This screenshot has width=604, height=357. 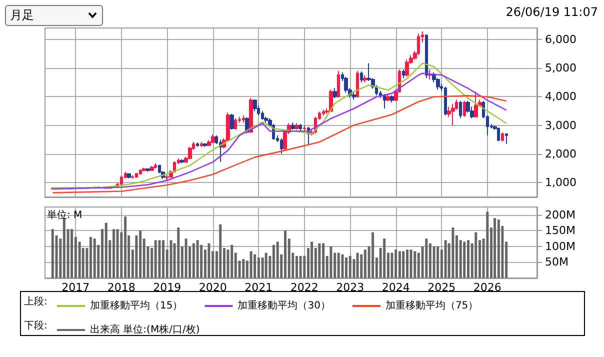 What do you see at coordinates (560, 97) in the screenshot?
I see `y-tick-label: 4,000` at bounding box center [560, 97].